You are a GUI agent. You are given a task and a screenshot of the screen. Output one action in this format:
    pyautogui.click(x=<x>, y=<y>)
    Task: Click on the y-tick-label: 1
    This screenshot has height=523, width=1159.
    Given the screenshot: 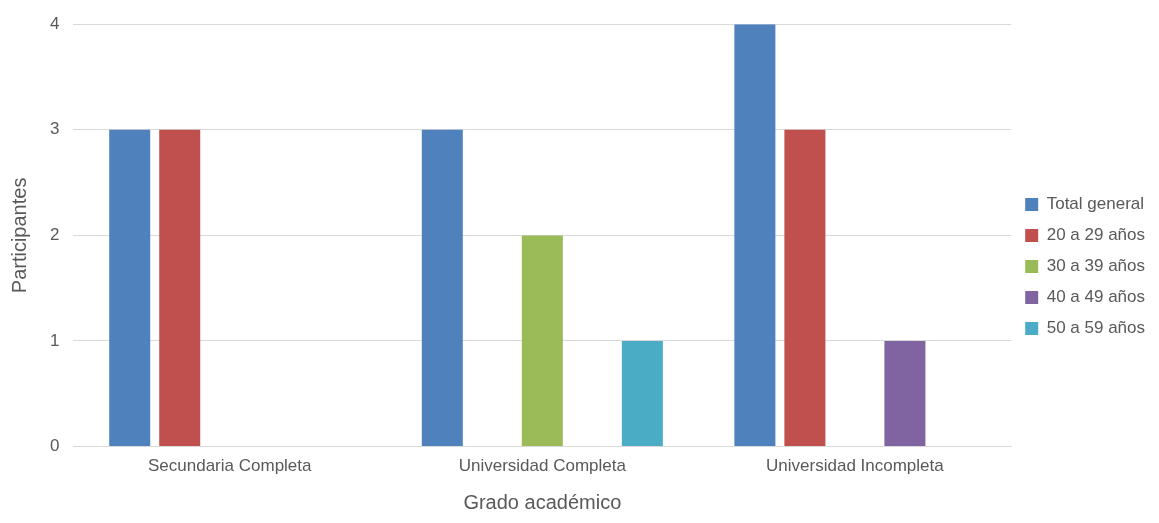 What is the action you would take?
    pyautogui.click(x=54, y=340)
    